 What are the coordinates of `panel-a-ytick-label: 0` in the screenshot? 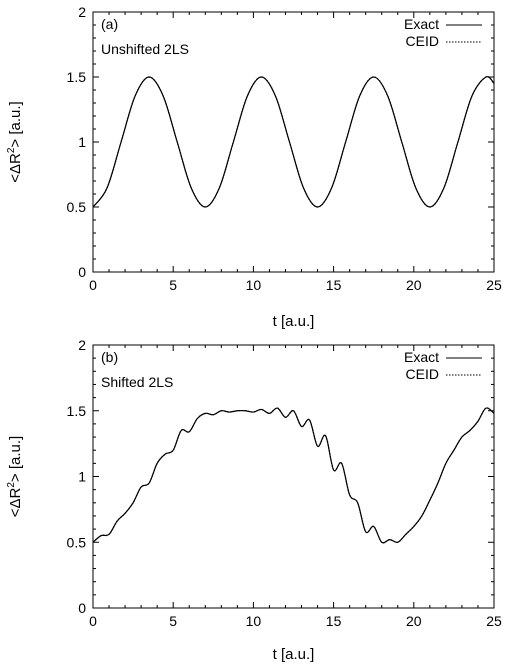 It's located at (82, 272).